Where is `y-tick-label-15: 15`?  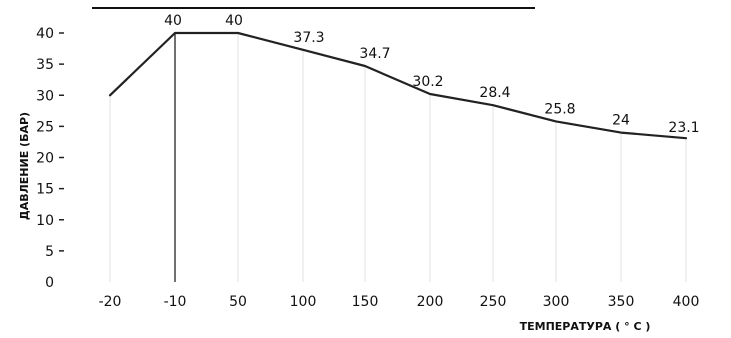
y-tick-label-15: 15 is located at coordinates (45, 190).